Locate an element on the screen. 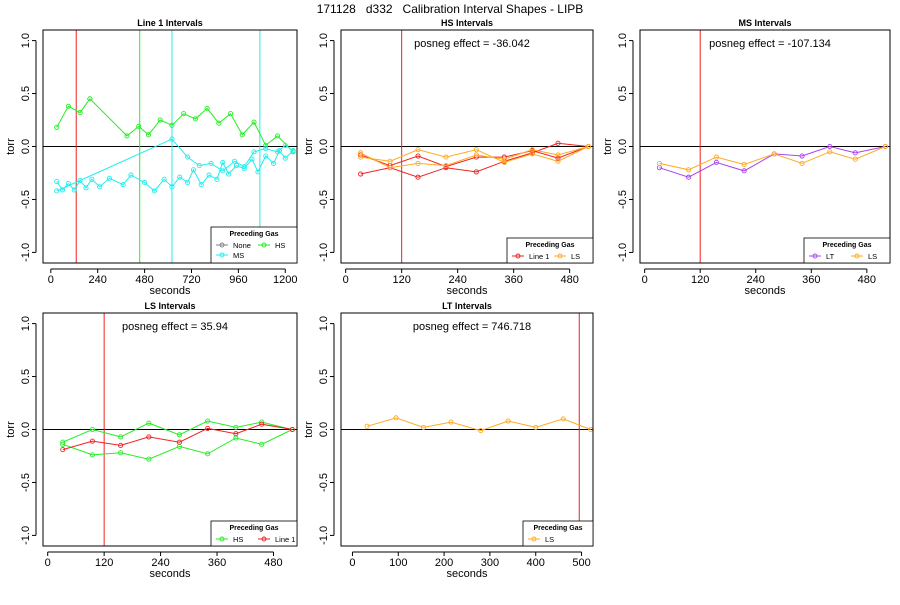 The width and height of the screenshot is (900, 605). legend-entry-label: Line 1 is located at coordinates (285, 539).